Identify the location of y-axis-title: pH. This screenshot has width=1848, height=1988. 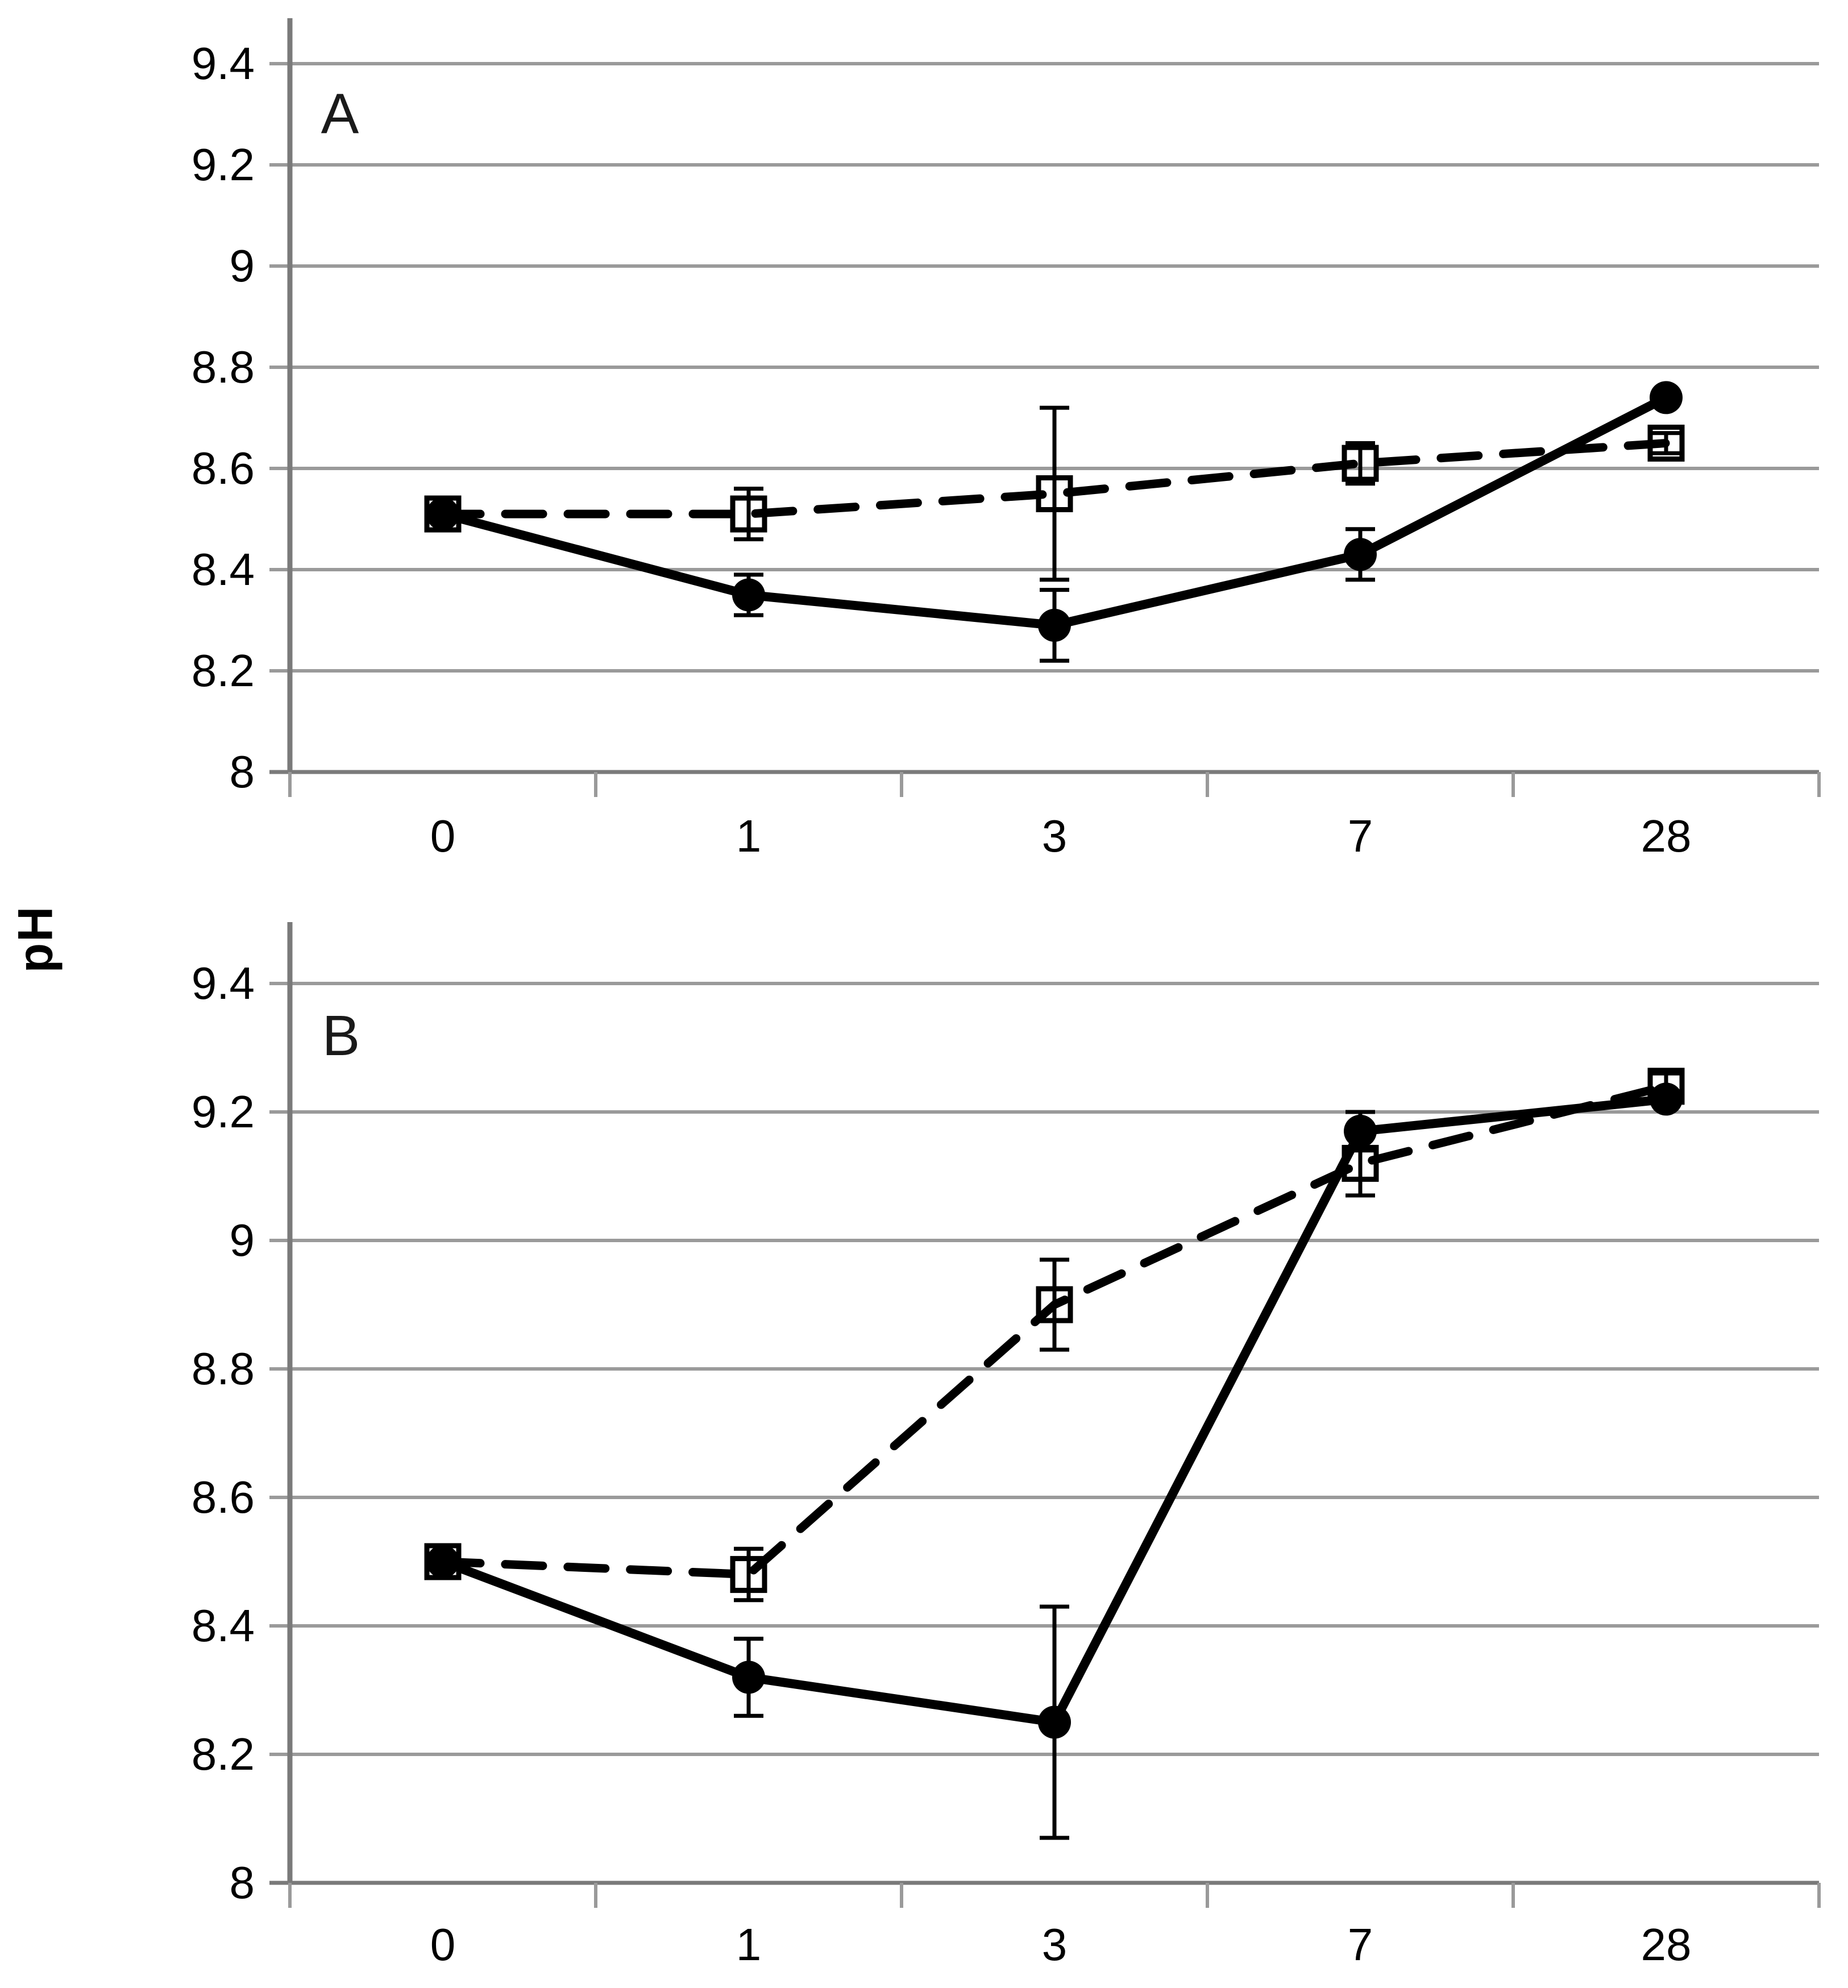
(35, 939).